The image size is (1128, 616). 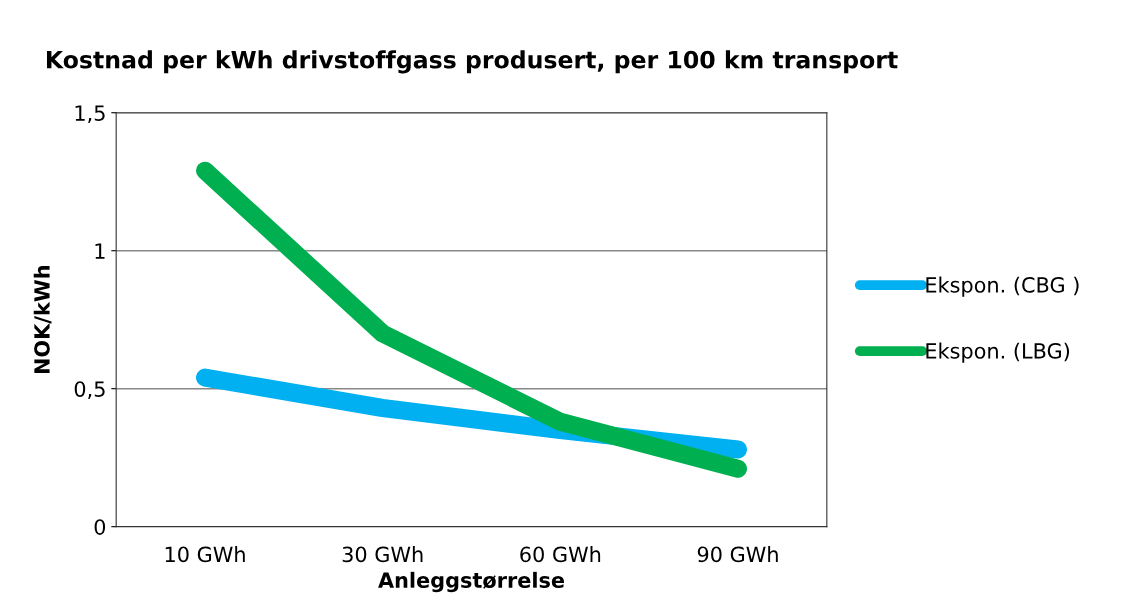 I want to click on y-axis-title: NOK/kWh, so click(x=42, y=320).